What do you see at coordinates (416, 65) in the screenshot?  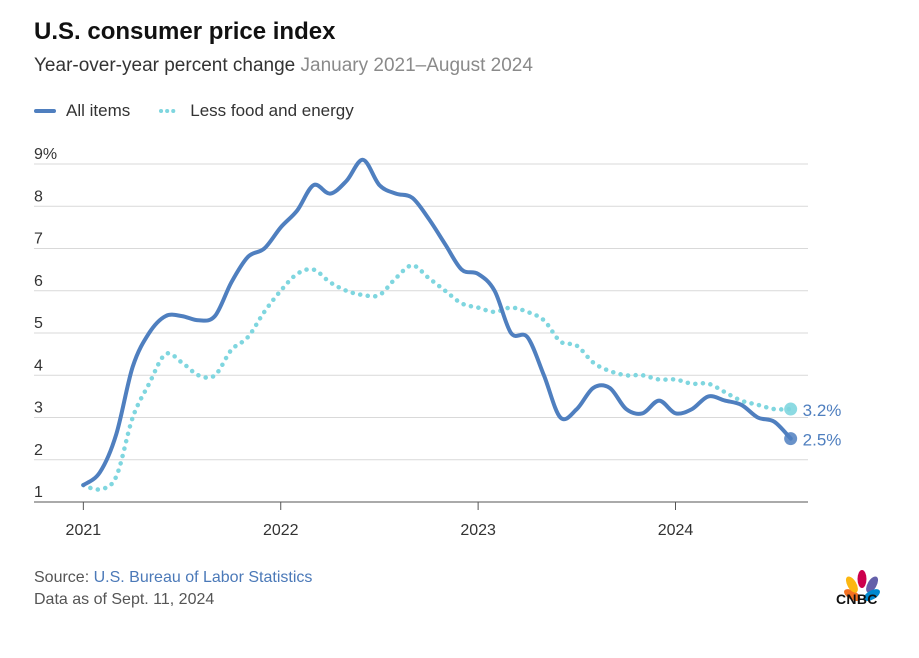 I see `date-range: January 2021–August 2024` at bounding box center [416, 65].